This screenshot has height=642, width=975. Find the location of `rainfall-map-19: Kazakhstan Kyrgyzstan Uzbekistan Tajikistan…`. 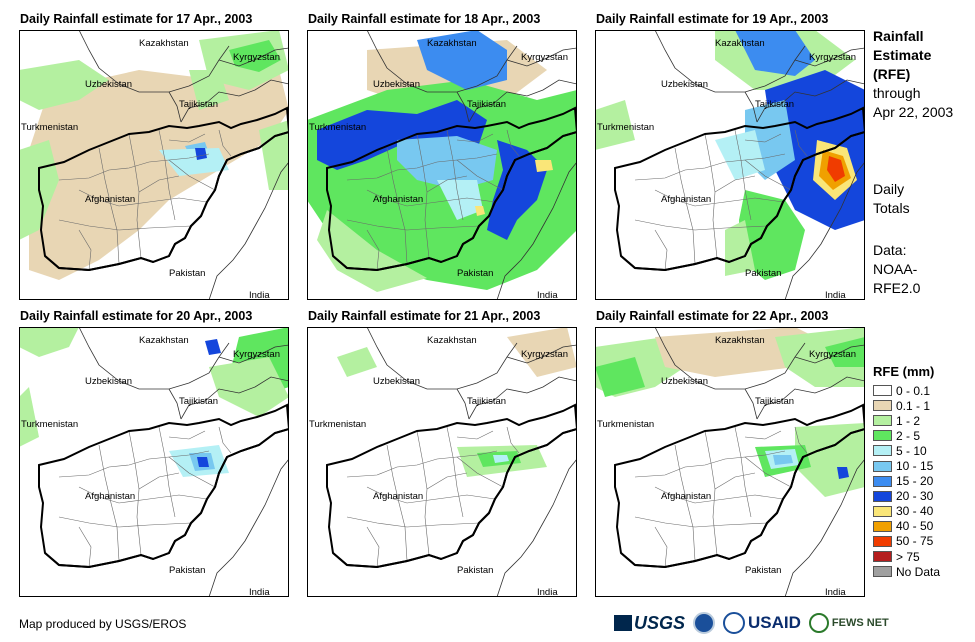

rainfall-map-19: Kazakhstan Kyrgyzstan Uzbekistan Tajikistan… is located at coordinates (730, 165).